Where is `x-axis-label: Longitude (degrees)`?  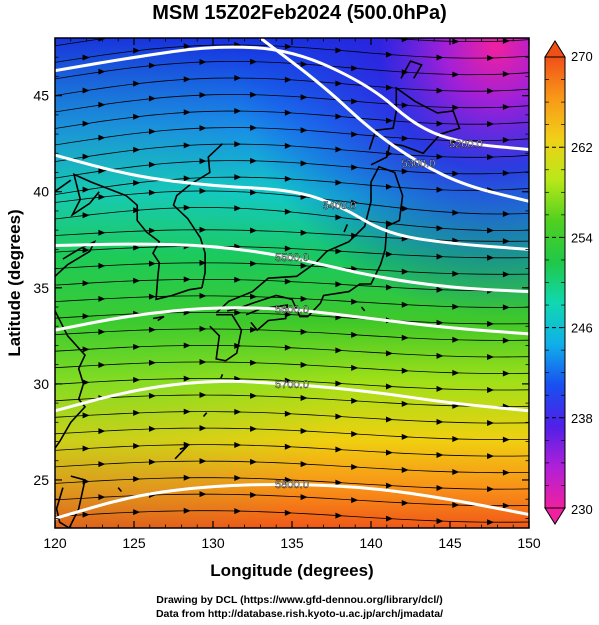 x-axis-label: Longitude (degrees) is located at coordinates (291, 570).